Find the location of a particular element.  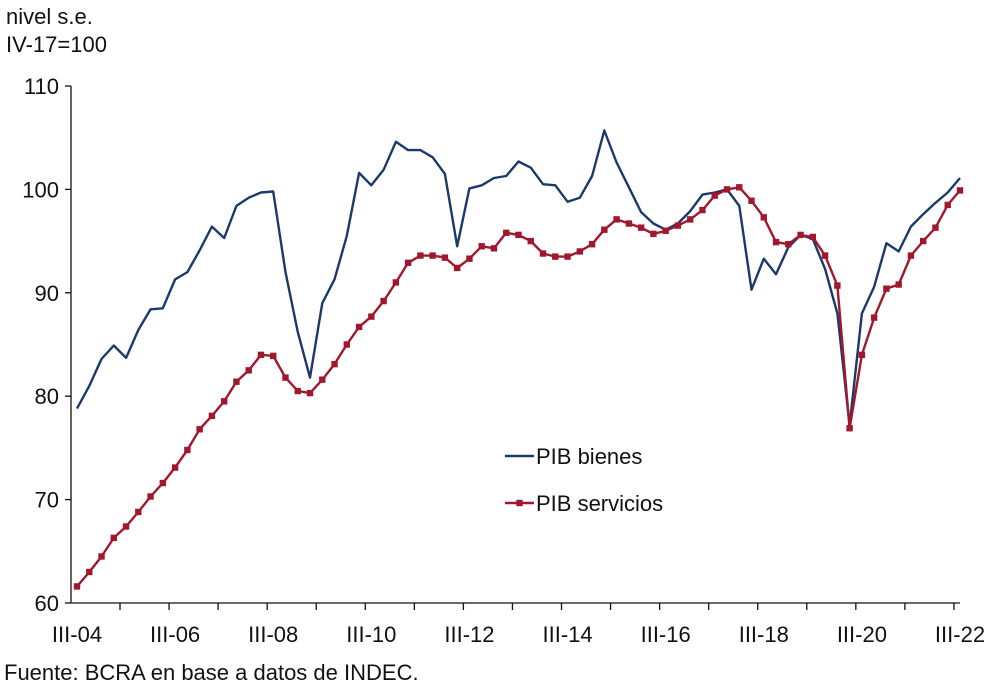

x-tick-label: III-14 is located at coordinates (567, 634).